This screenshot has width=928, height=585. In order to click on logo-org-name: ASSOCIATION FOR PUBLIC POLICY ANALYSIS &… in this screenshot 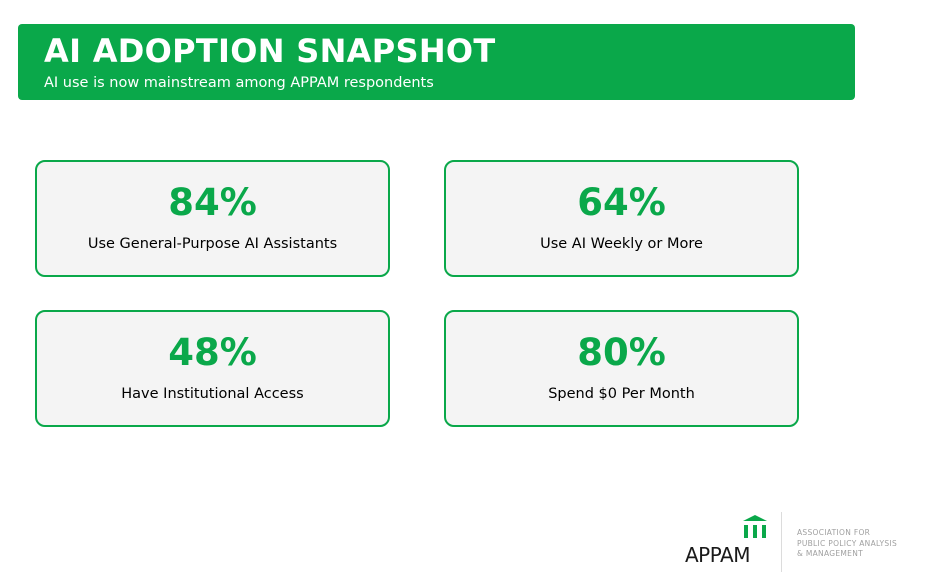, I will do `click(847, 544)`.